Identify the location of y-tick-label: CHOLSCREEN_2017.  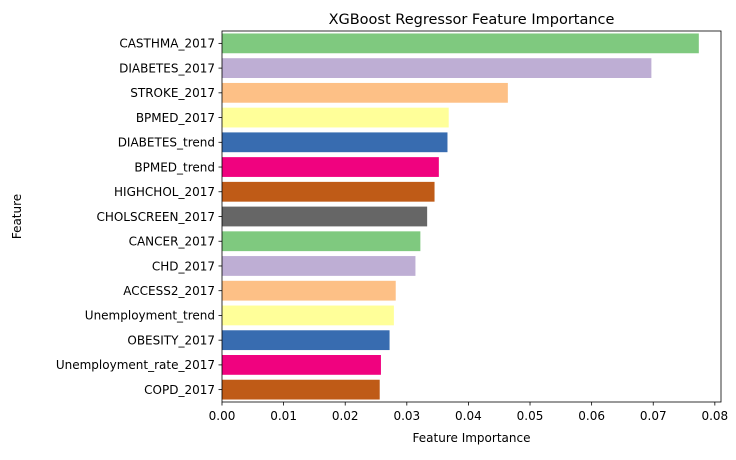
(155, 217).